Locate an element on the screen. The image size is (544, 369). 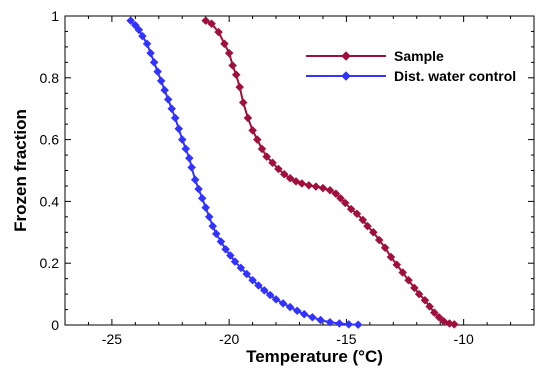
legend-label: Sample is located at coordinates (419, 56).